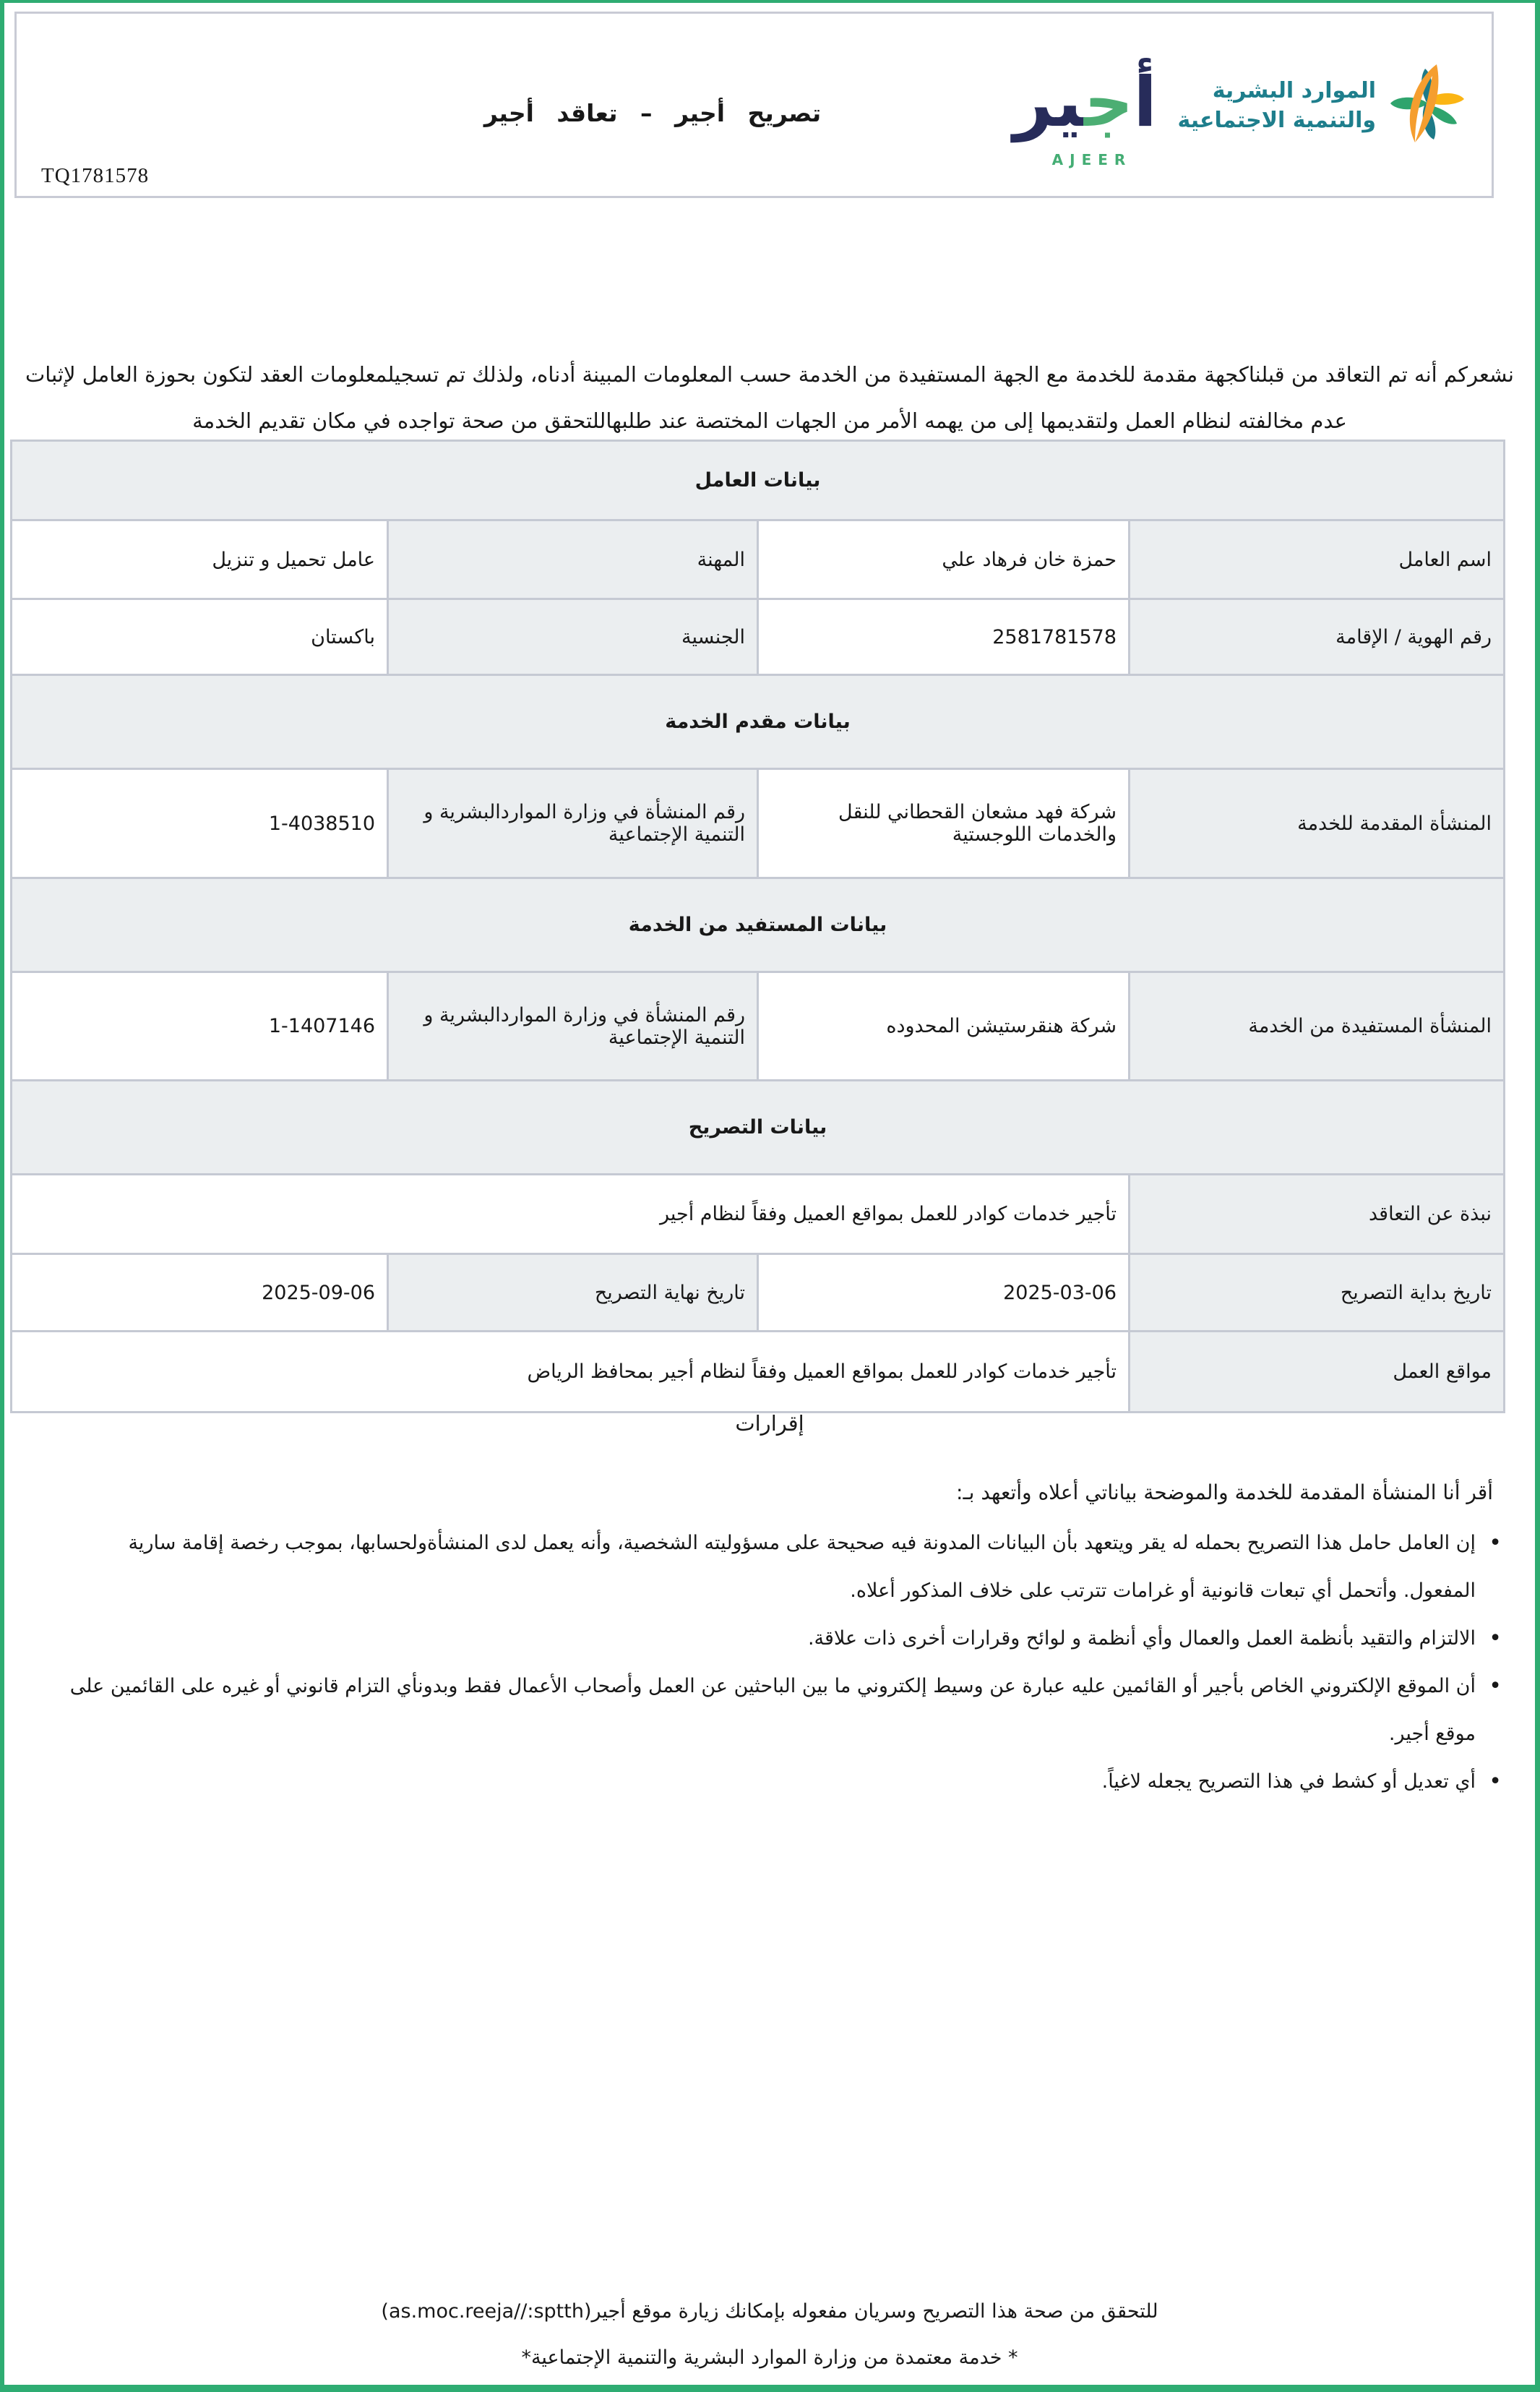 The width and height of the screenshot is (1540, 2392). I want to click on section-header-worker: بيانات العامل, so click(757, 480).